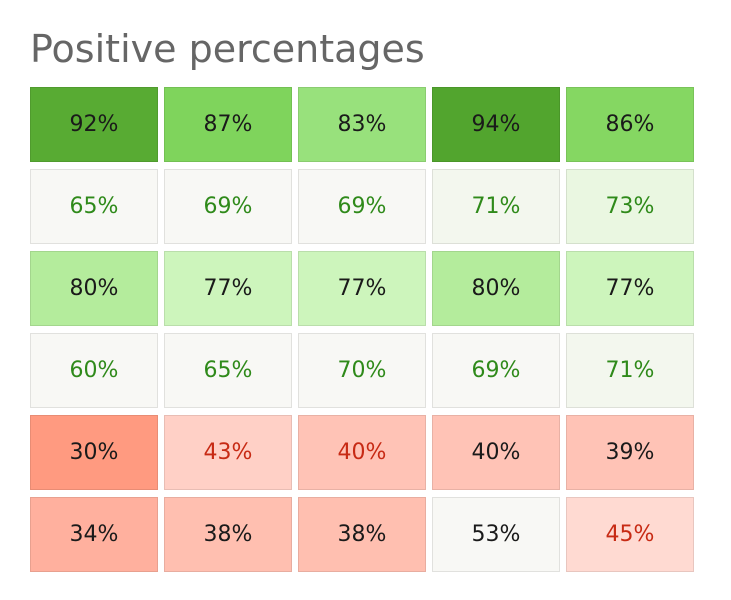 The image size is (731, 600). I want to click on heatmap-cell: 30%, so click(94, 452).